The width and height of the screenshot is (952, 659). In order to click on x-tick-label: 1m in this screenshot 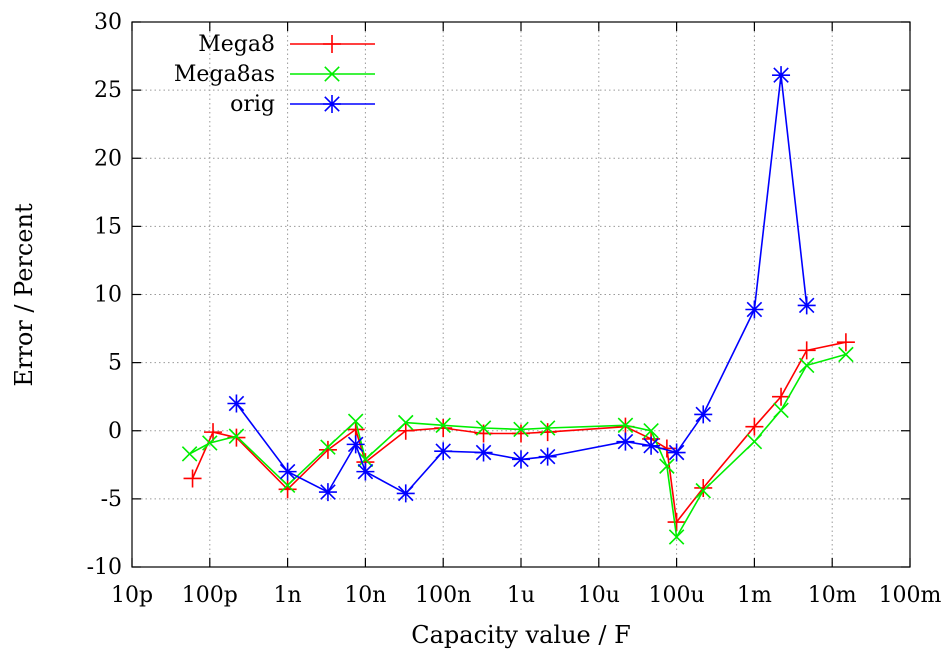, I will do `click(754, 595)`.